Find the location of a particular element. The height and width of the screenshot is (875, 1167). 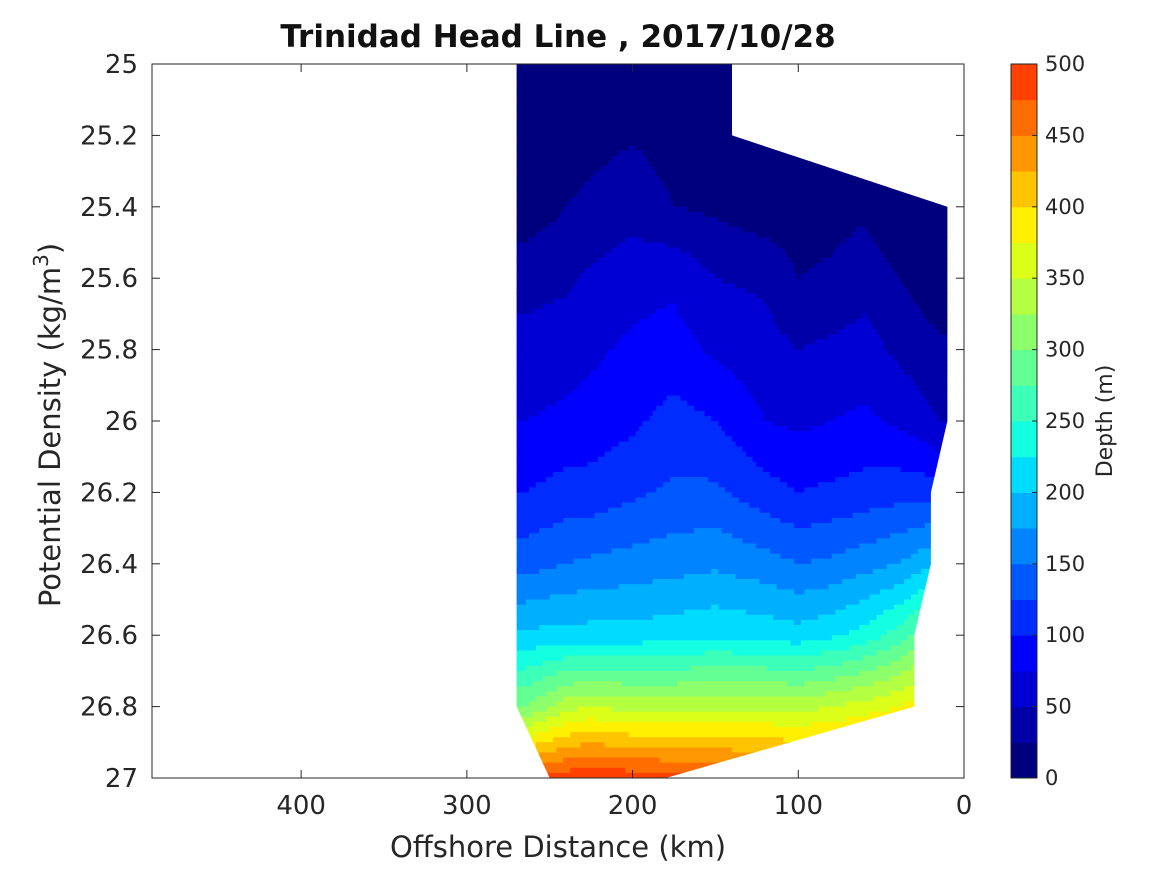

y-axis-label-close: ) is located at coordinates (50, 248).